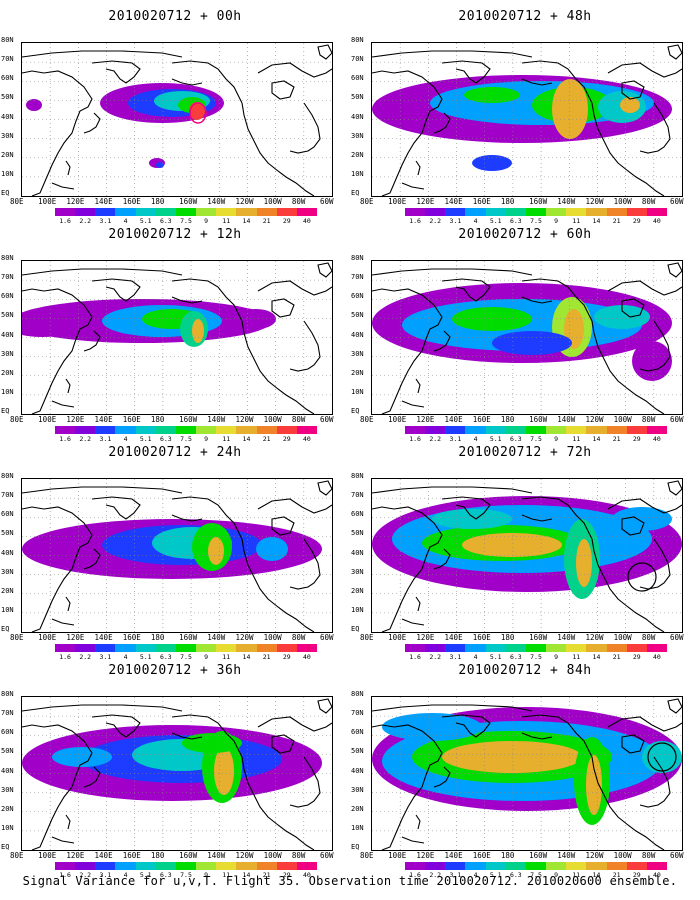 The height and width of the screenshot is (900, 700). I want to click on longitude-tick-label: 80W, so click(648, 637).